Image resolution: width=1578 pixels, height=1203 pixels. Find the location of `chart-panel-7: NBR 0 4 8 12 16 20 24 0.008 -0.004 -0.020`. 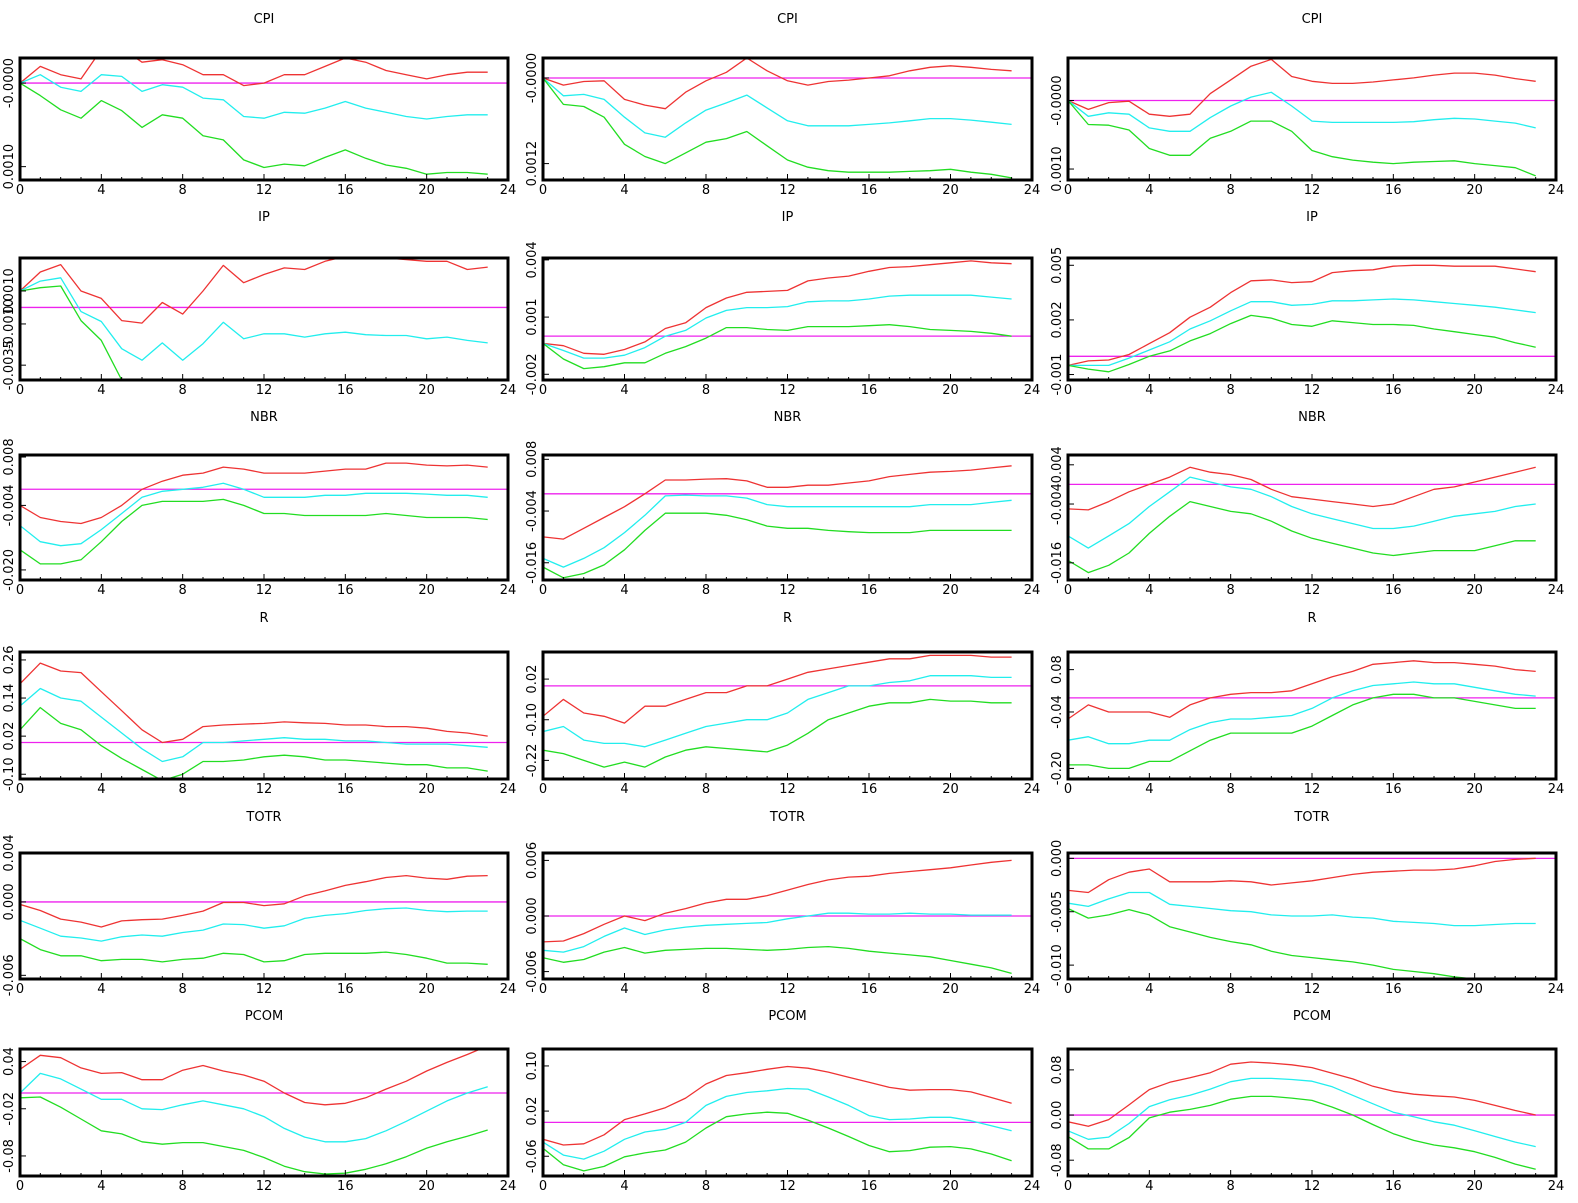

chart-panel-7: NBR 0 4 8 12 16 20 24 0.008 -0.004 -0.020 is located at coordinates (259, 504).